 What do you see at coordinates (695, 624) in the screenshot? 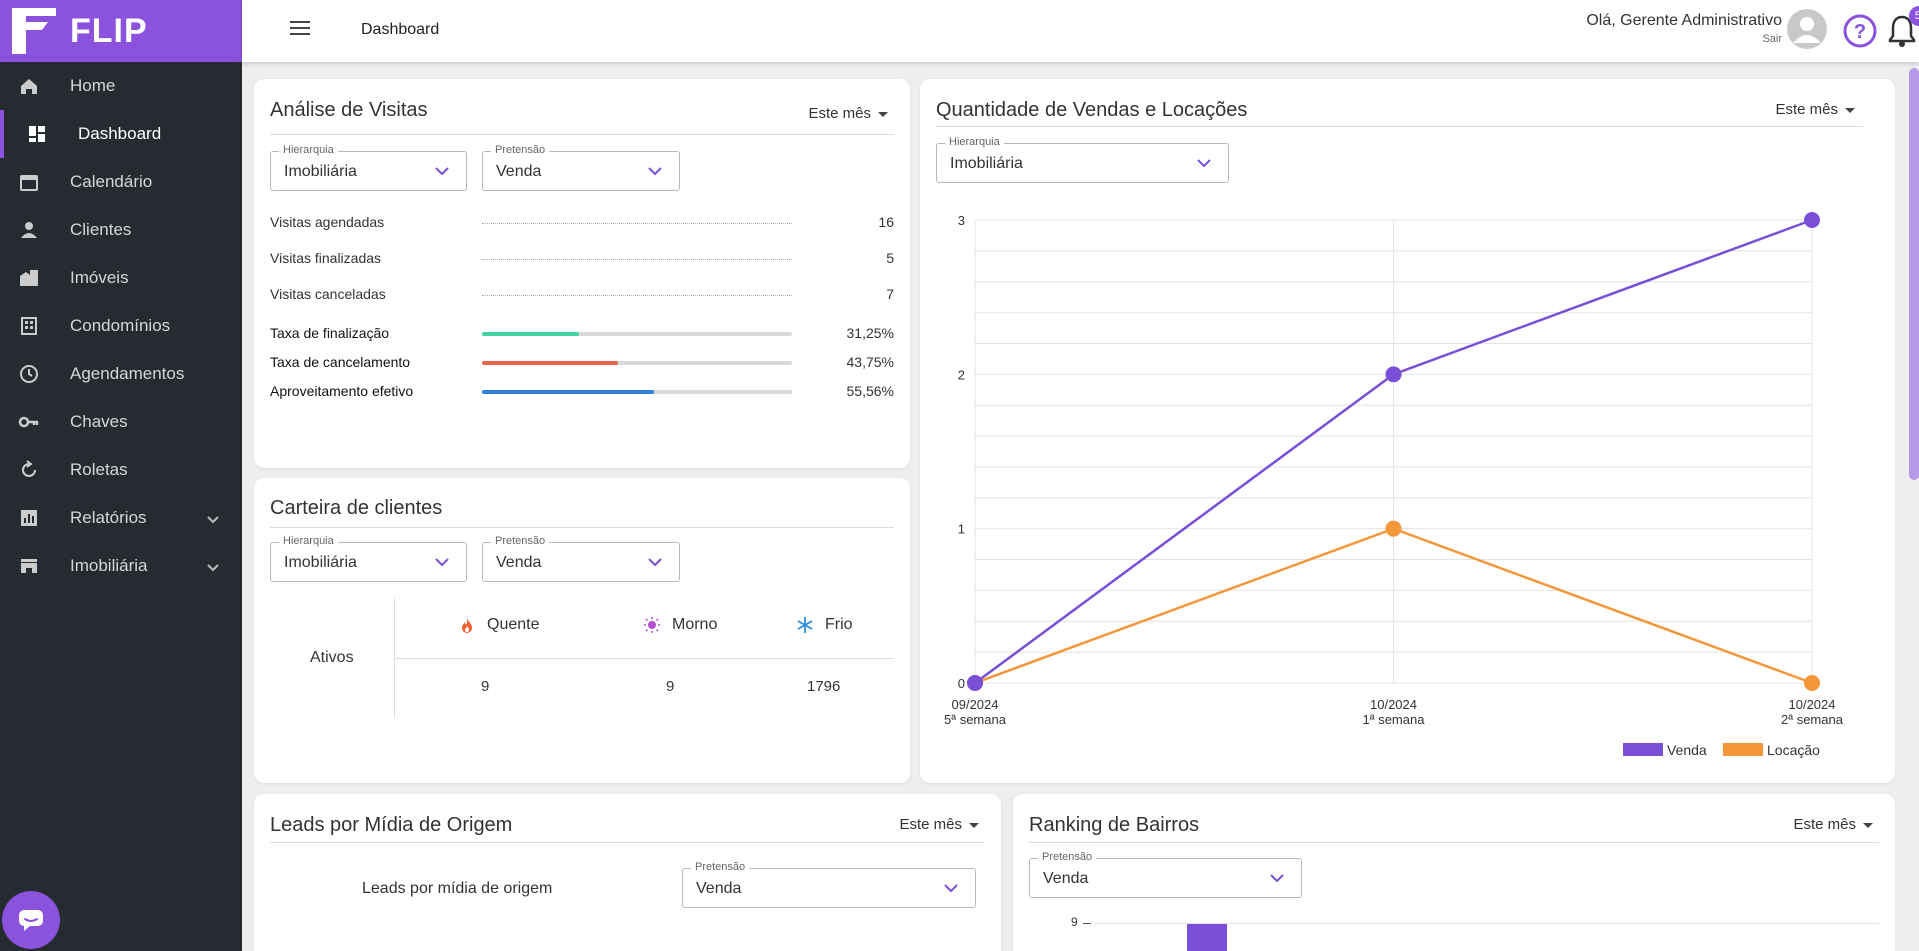
I see `portfolio-col-label: Morno` at bounding box center [695, 624].